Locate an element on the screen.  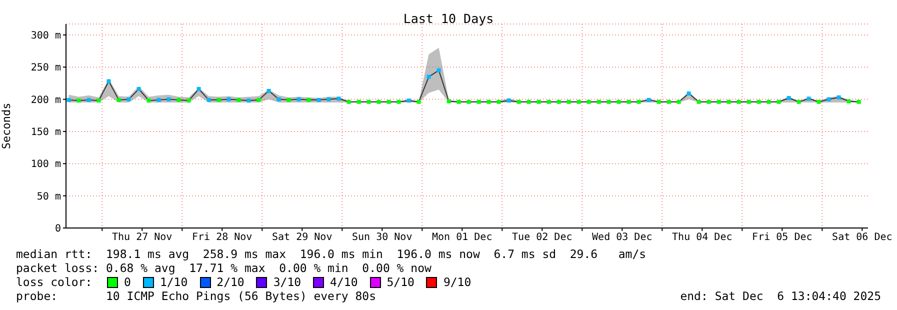
x-tick-label: Sun 30 Nov is located at coordinates (382, 238).